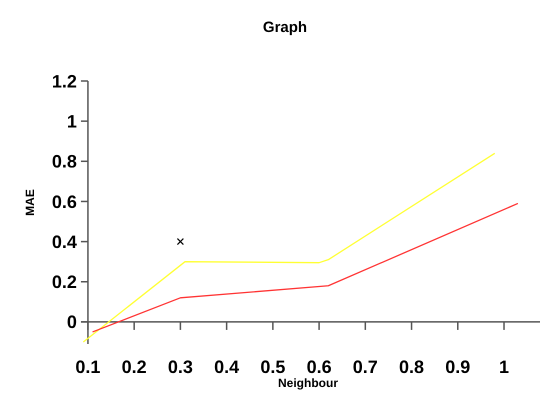 The height and width of the screenshot is (402, 540). What do you see at coordinates (134, 367) in the screenshot?
I see `x-tick-label: 0.2` at bounding box center [134, 367].